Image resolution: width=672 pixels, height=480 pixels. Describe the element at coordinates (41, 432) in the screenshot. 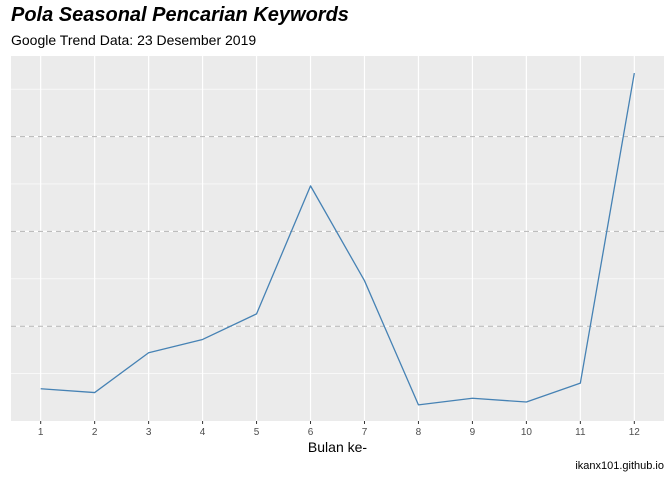

I see `x-tick-label: 1` at that location.